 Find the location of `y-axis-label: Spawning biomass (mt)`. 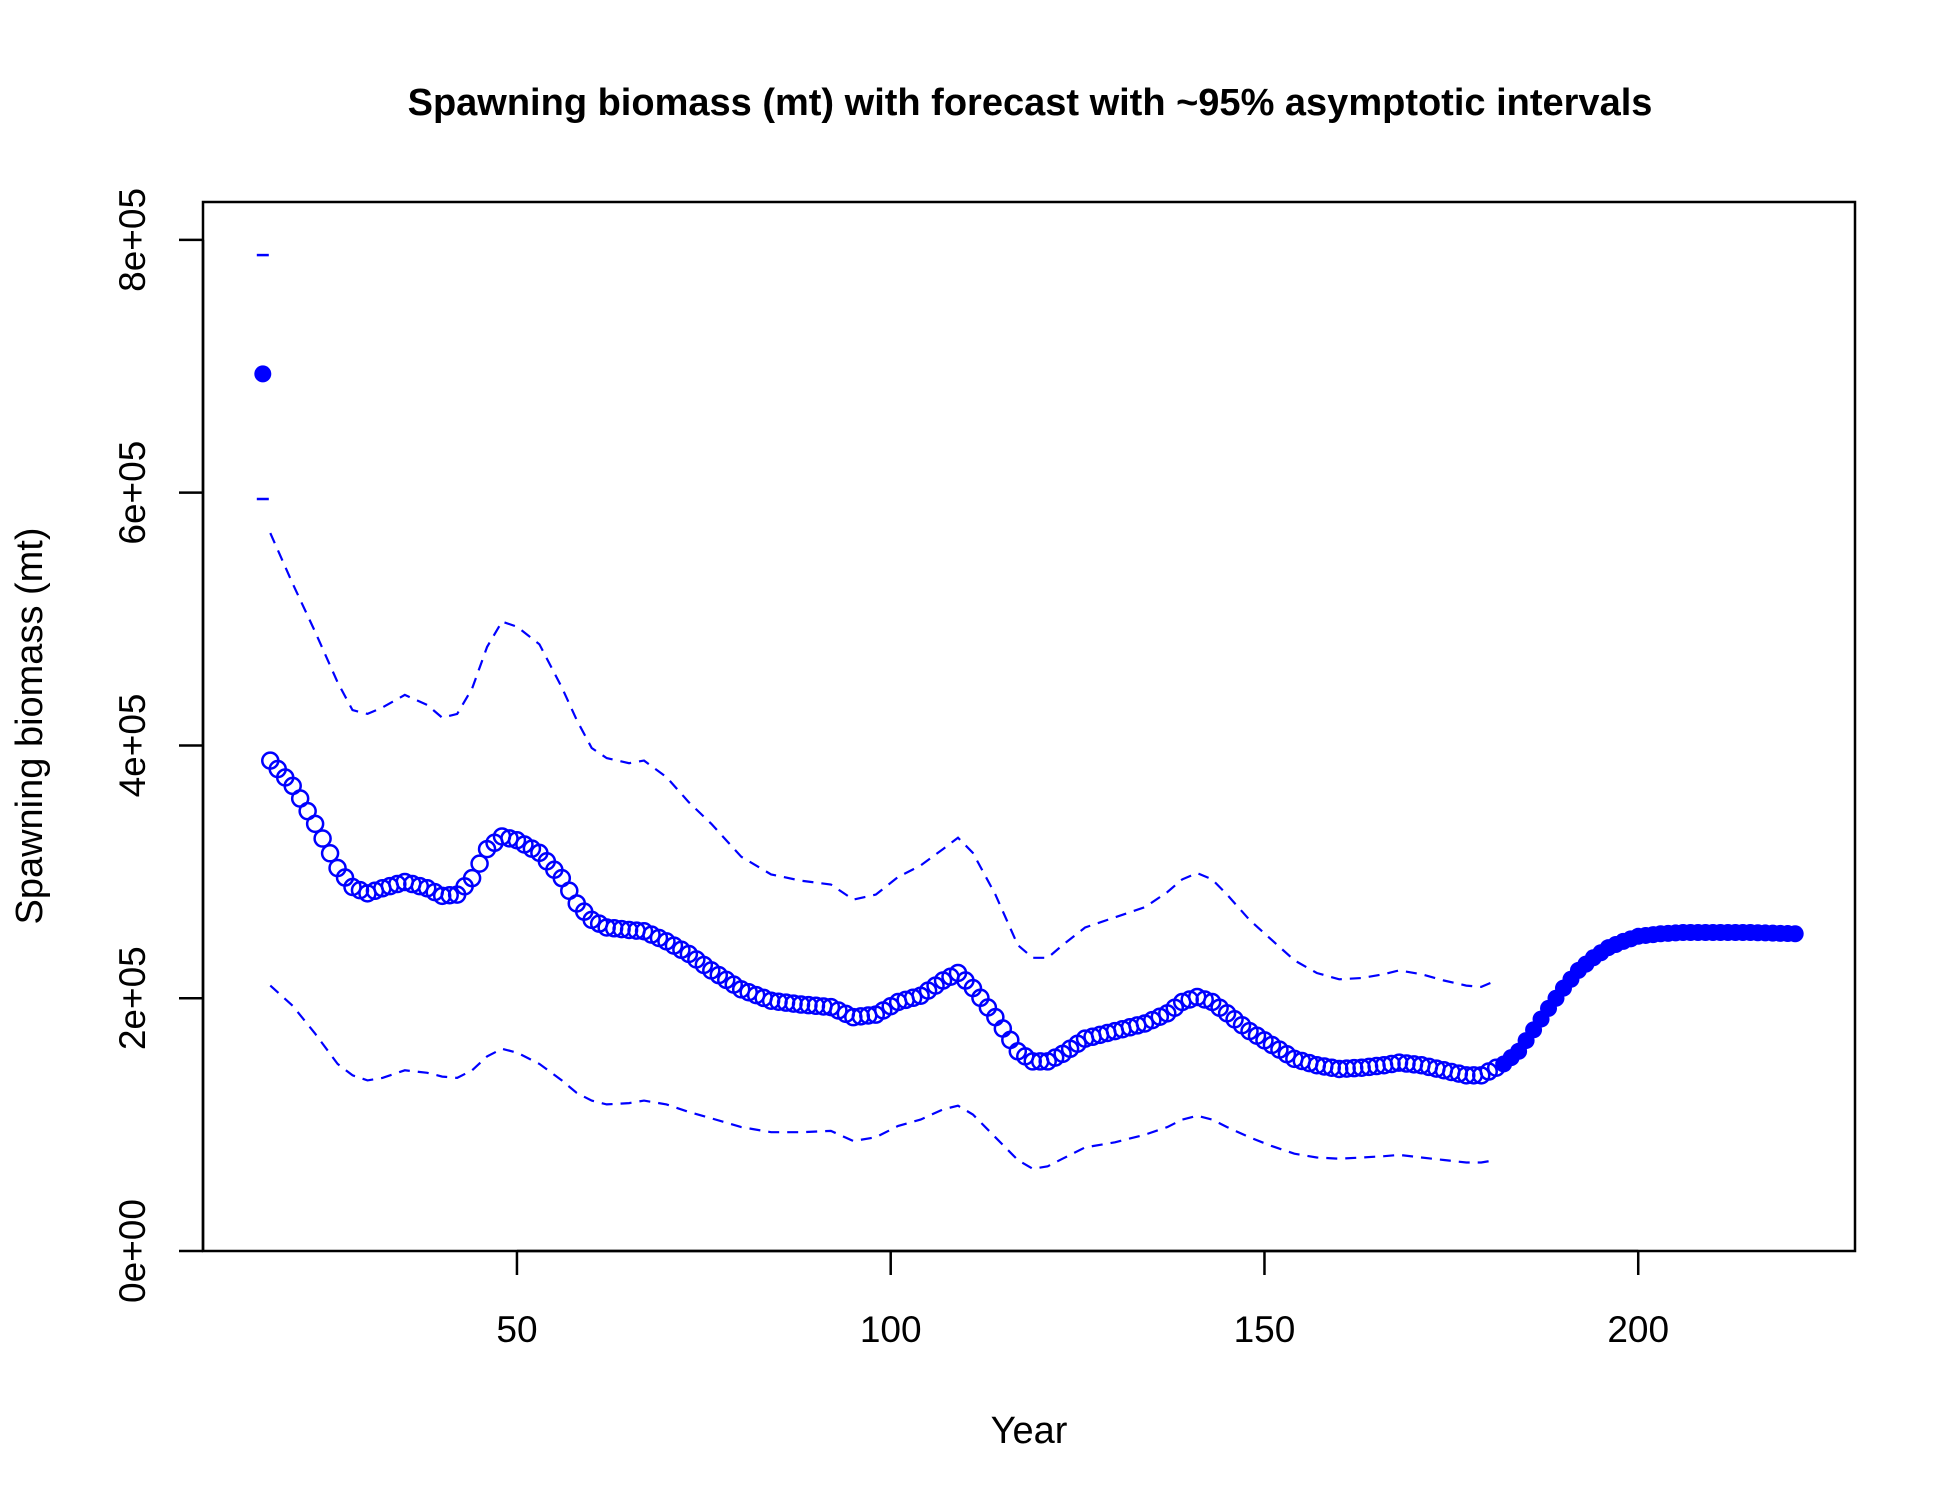

y-axis-label: Spawning biomass (mt) is located at coordinates (30, 725).